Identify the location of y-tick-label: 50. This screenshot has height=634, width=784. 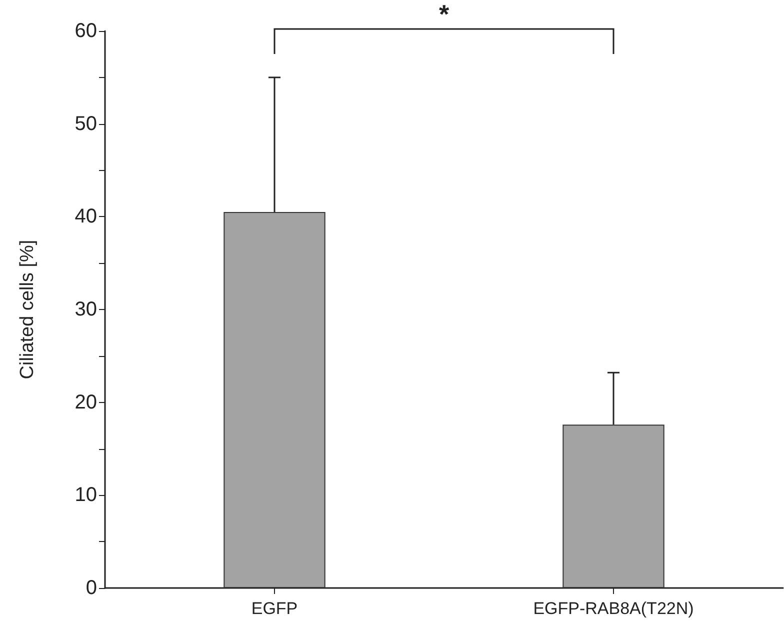
(85, 123).